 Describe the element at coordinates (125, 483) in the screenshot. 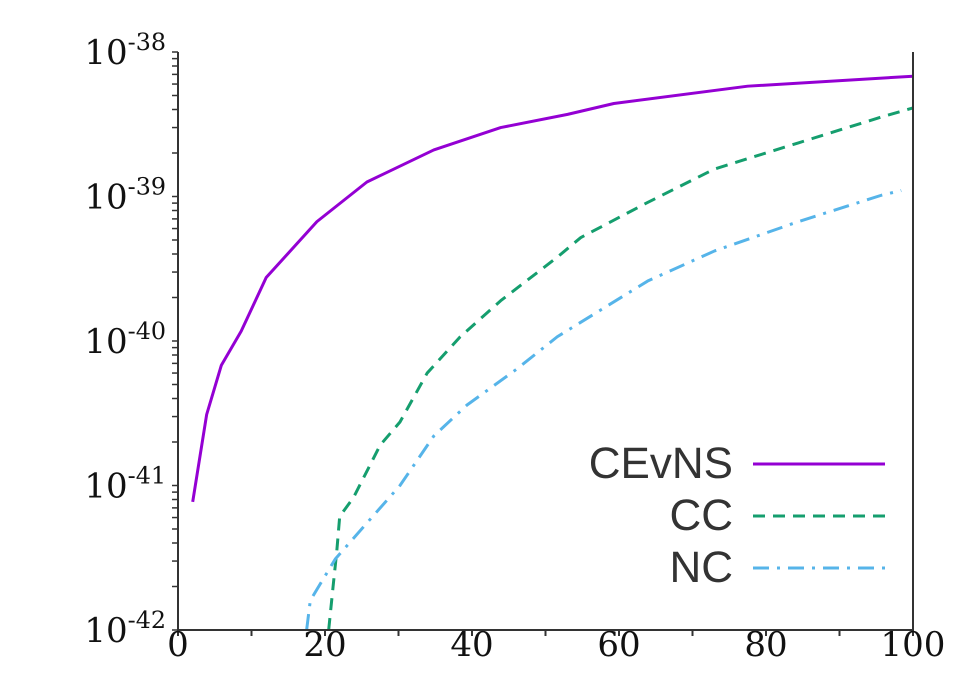

I see `y-tick-label: 10$^{-41}$` at that location.